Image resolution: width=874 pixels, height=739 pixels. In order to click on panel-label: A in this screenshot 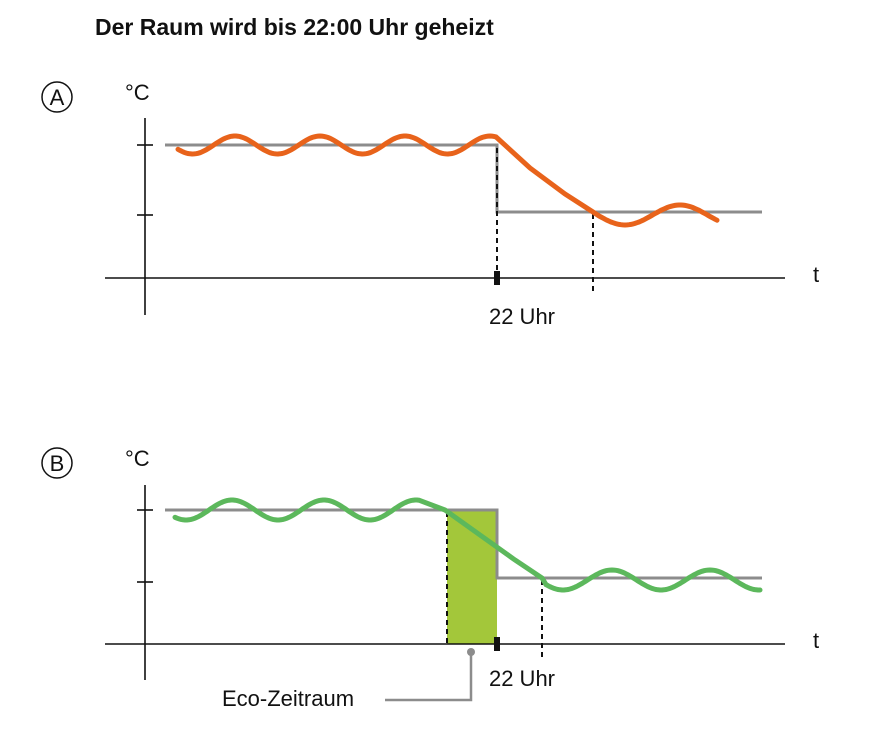, I will do `click(57, 97)`.